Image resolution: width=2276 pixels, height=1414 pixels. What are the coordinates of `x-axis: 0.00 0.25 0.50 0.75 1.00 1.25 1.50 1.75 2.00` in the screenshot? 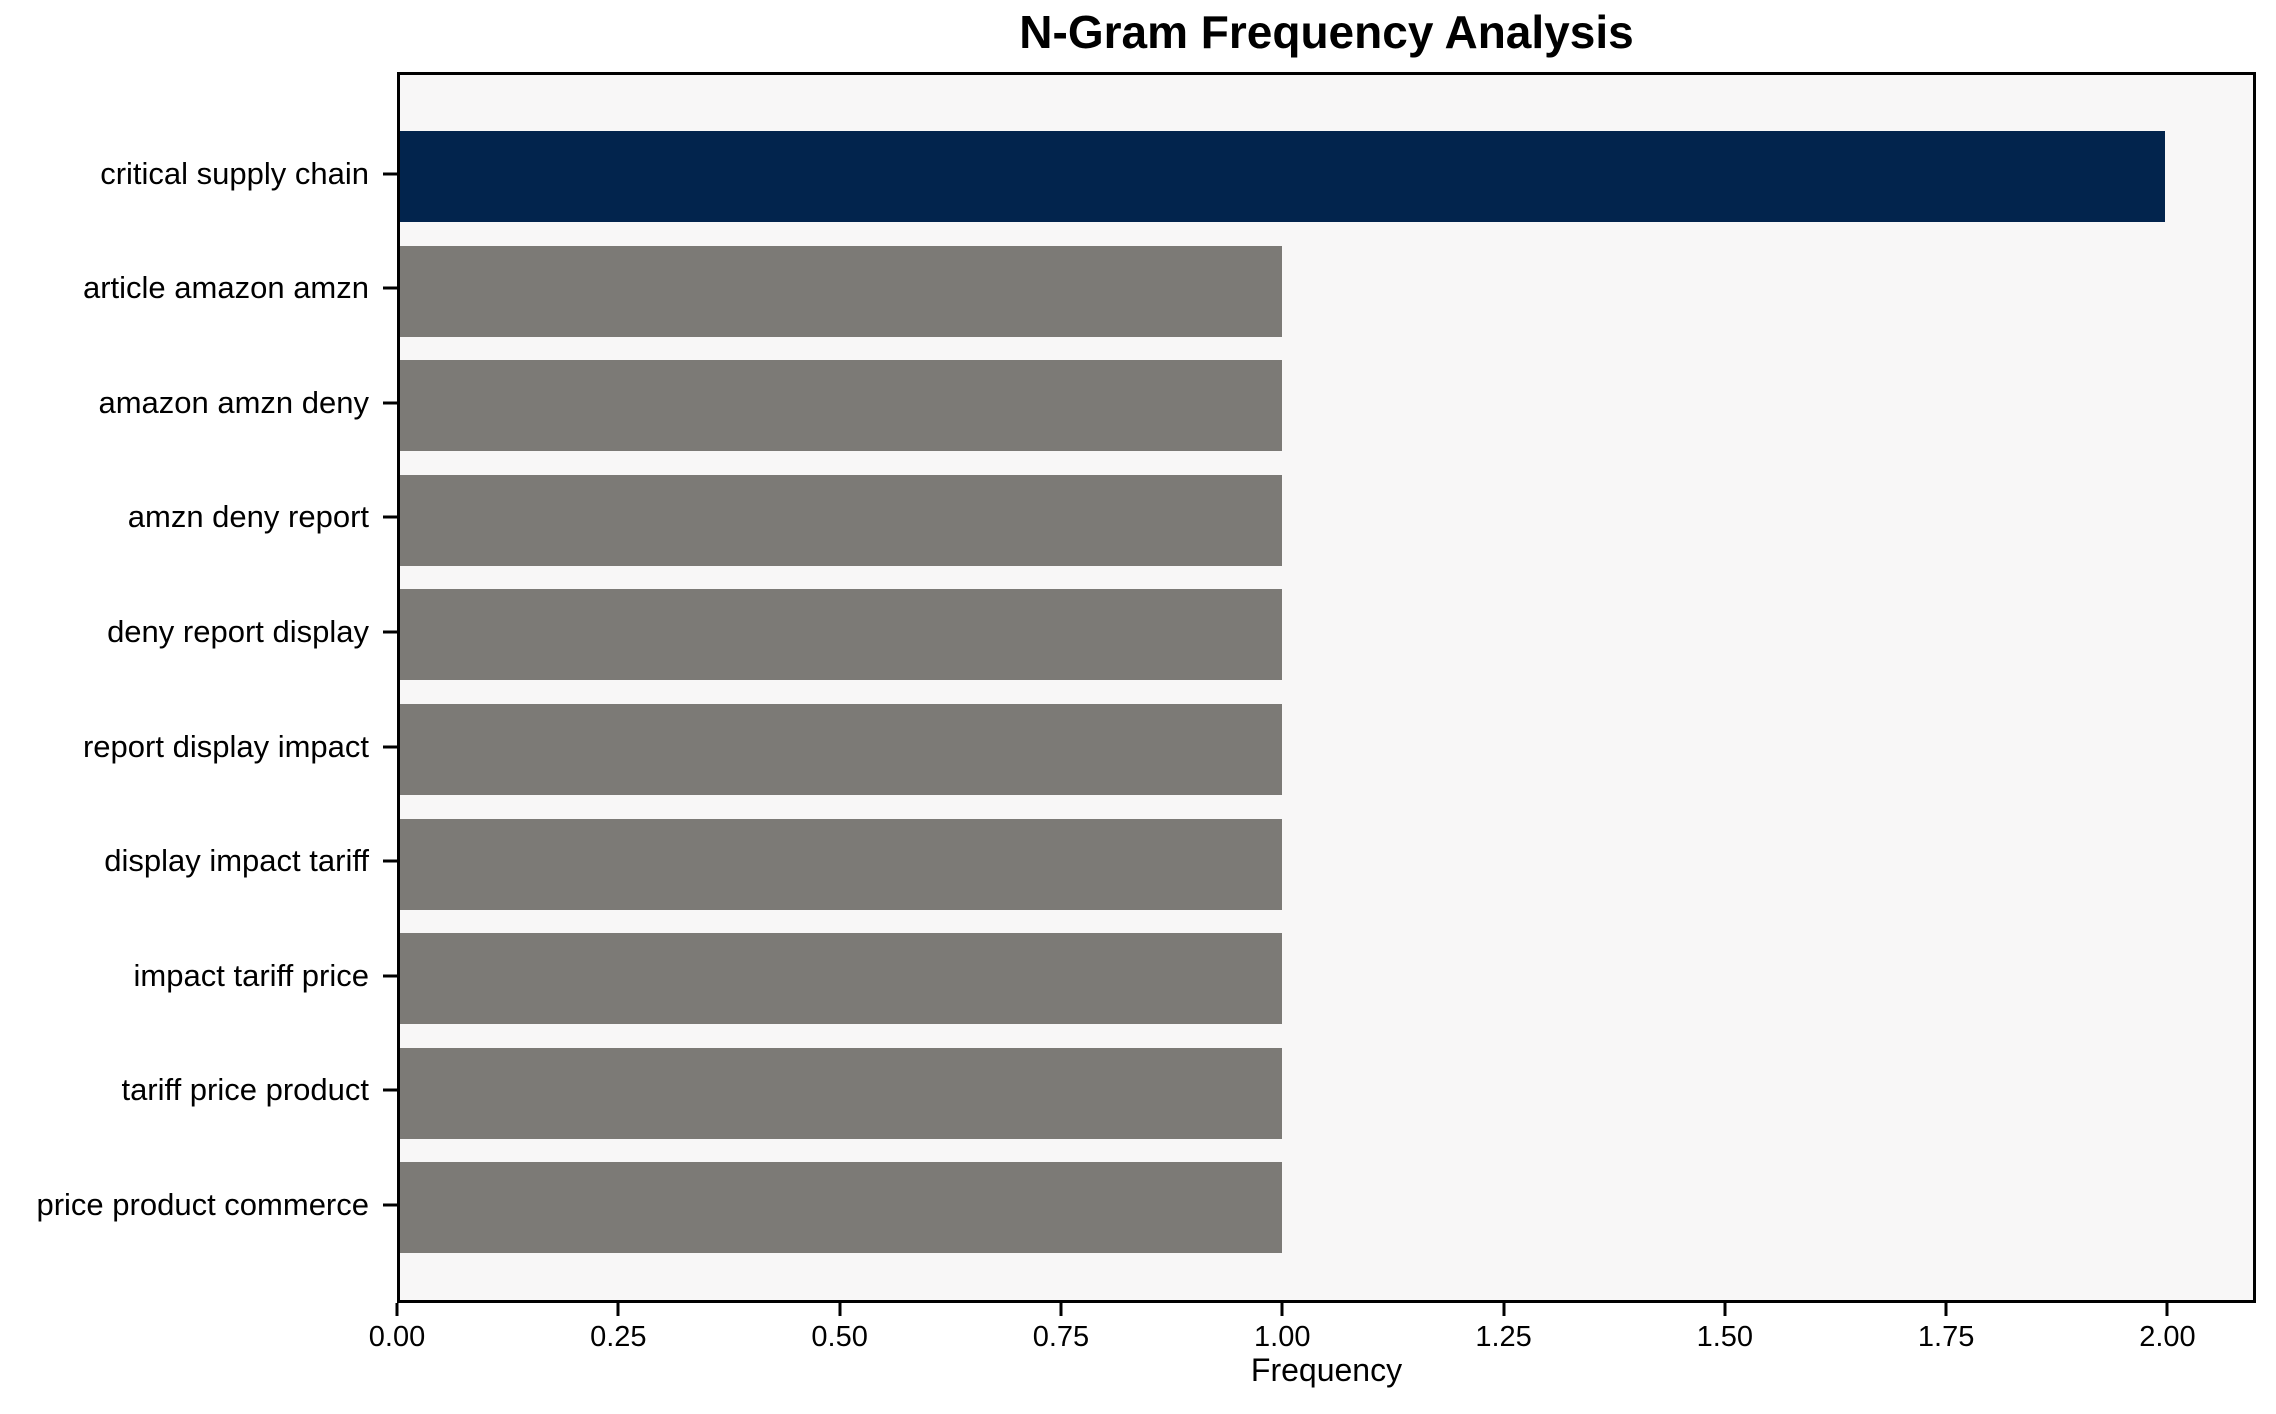 It's located at (1312, 1338).